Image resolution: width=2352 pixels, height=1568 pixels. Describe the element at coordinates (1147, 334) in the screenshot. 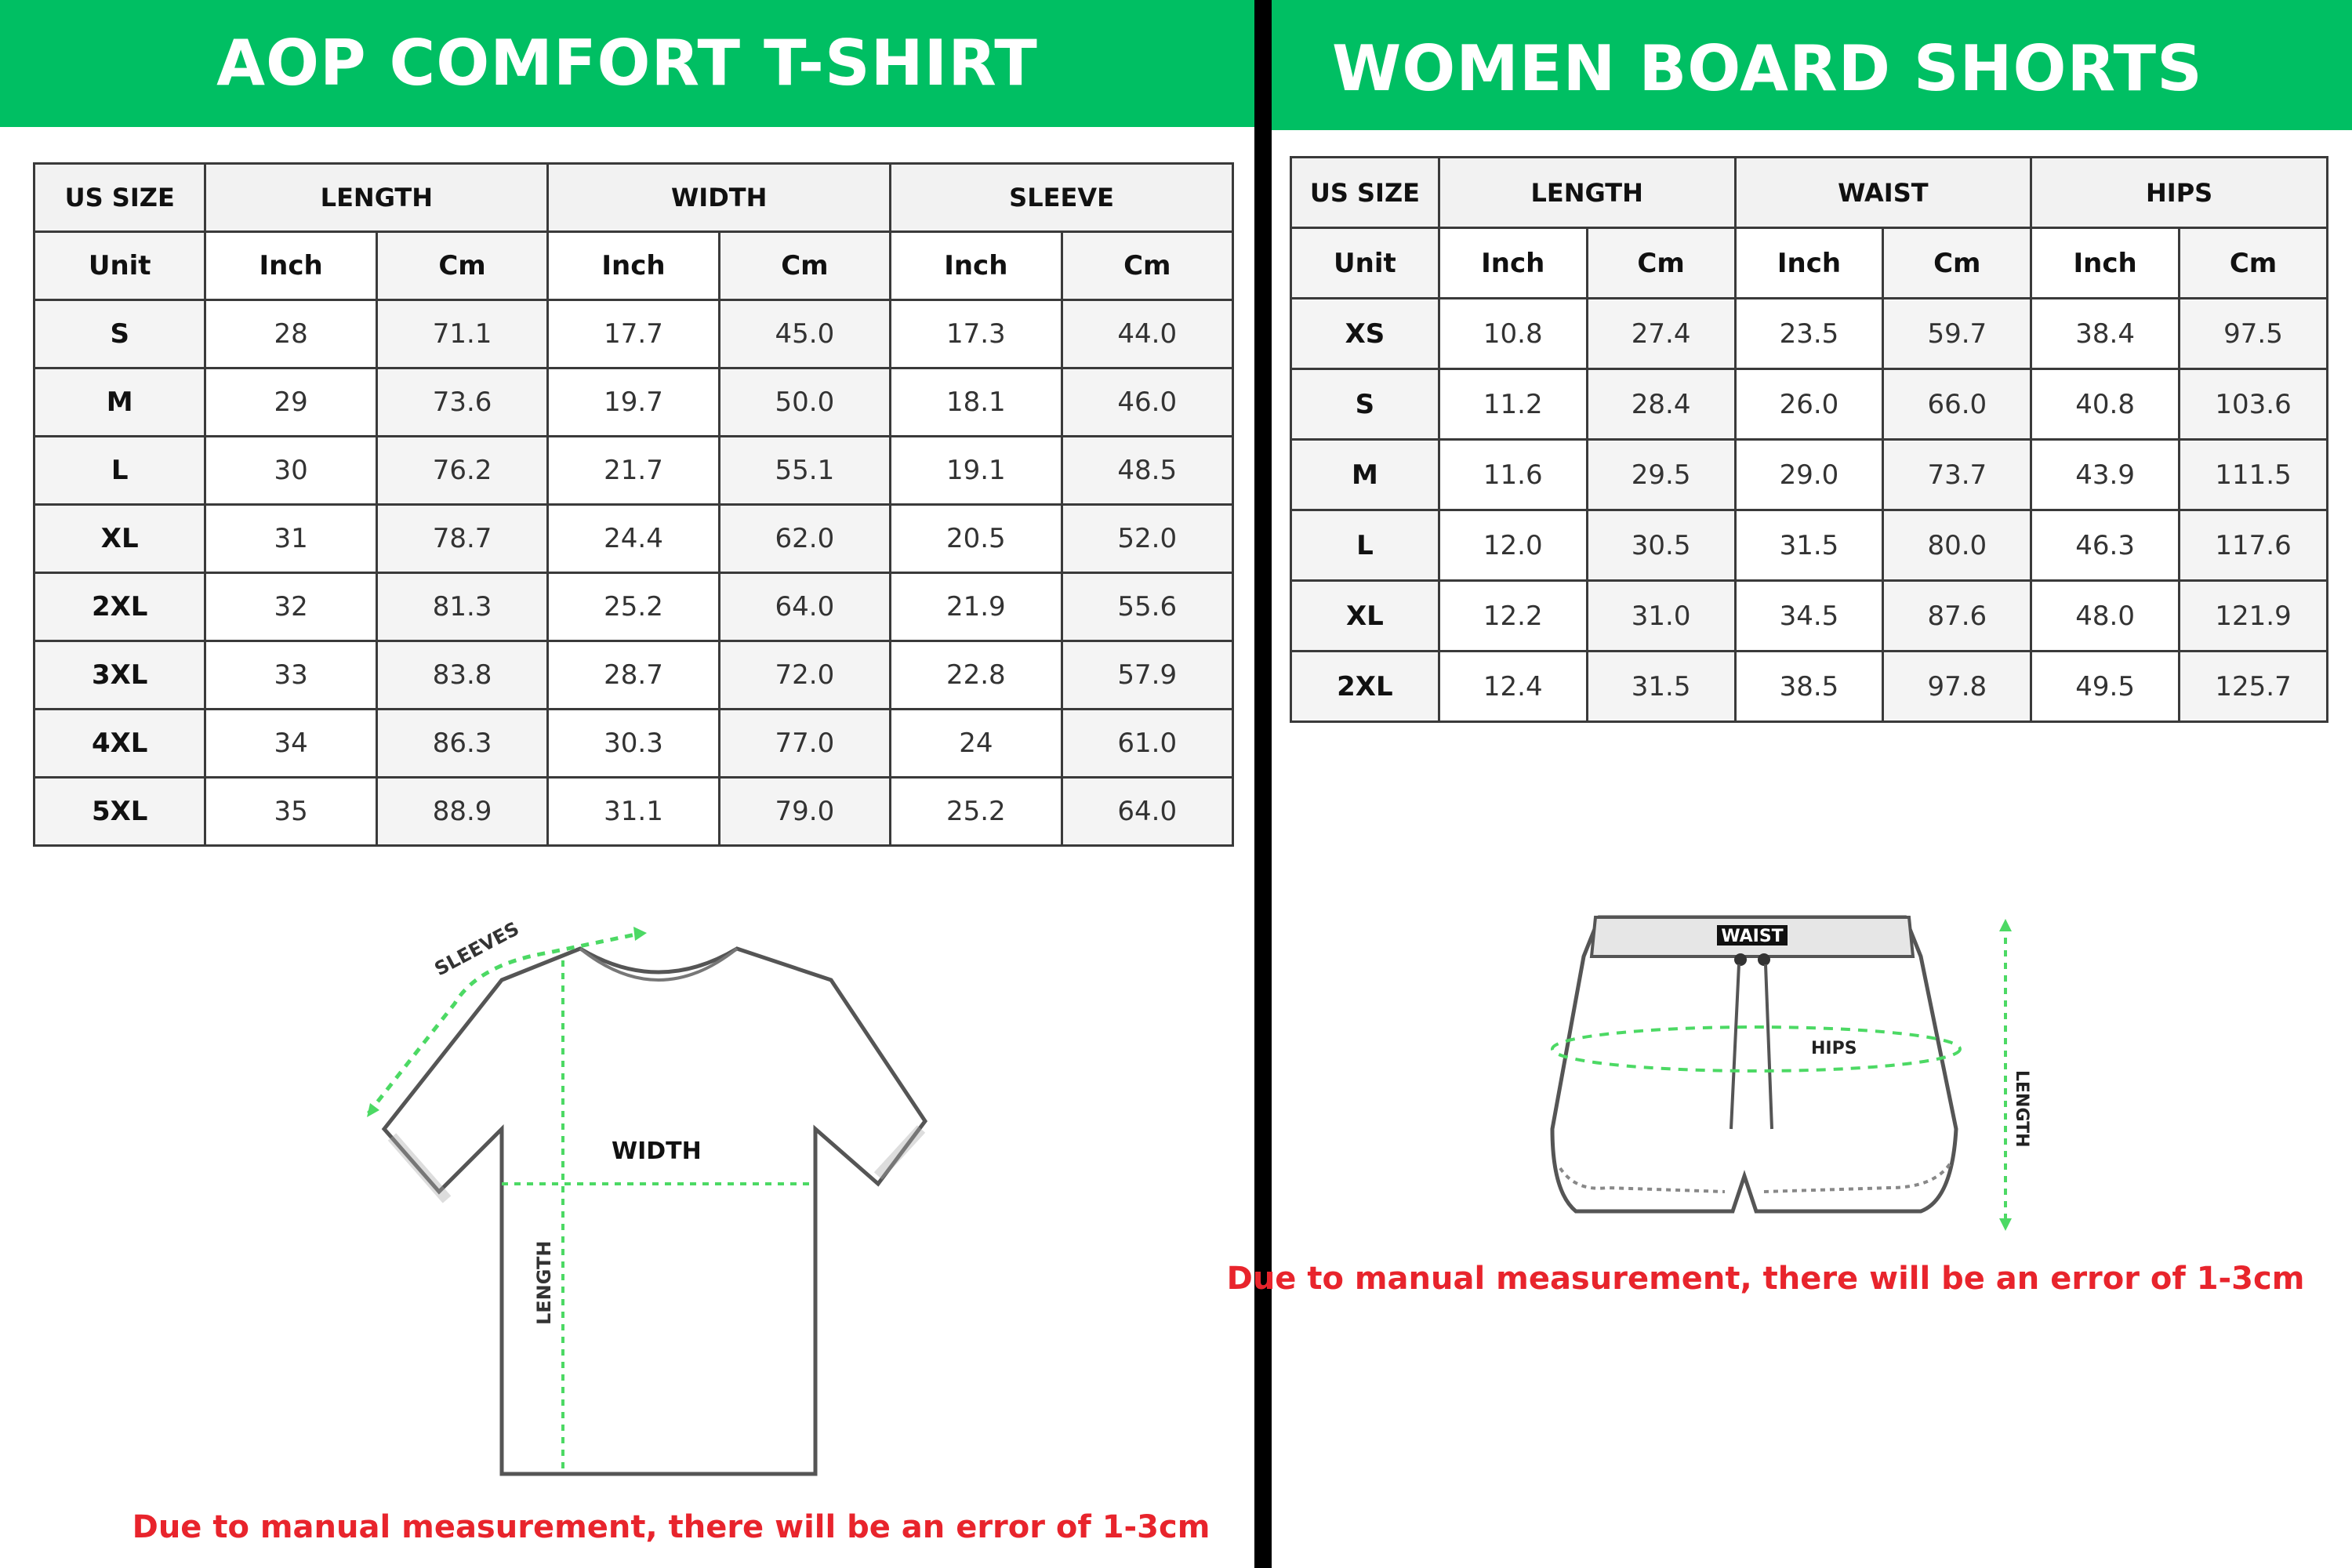

I see `value-cell: 44.0` at that location.